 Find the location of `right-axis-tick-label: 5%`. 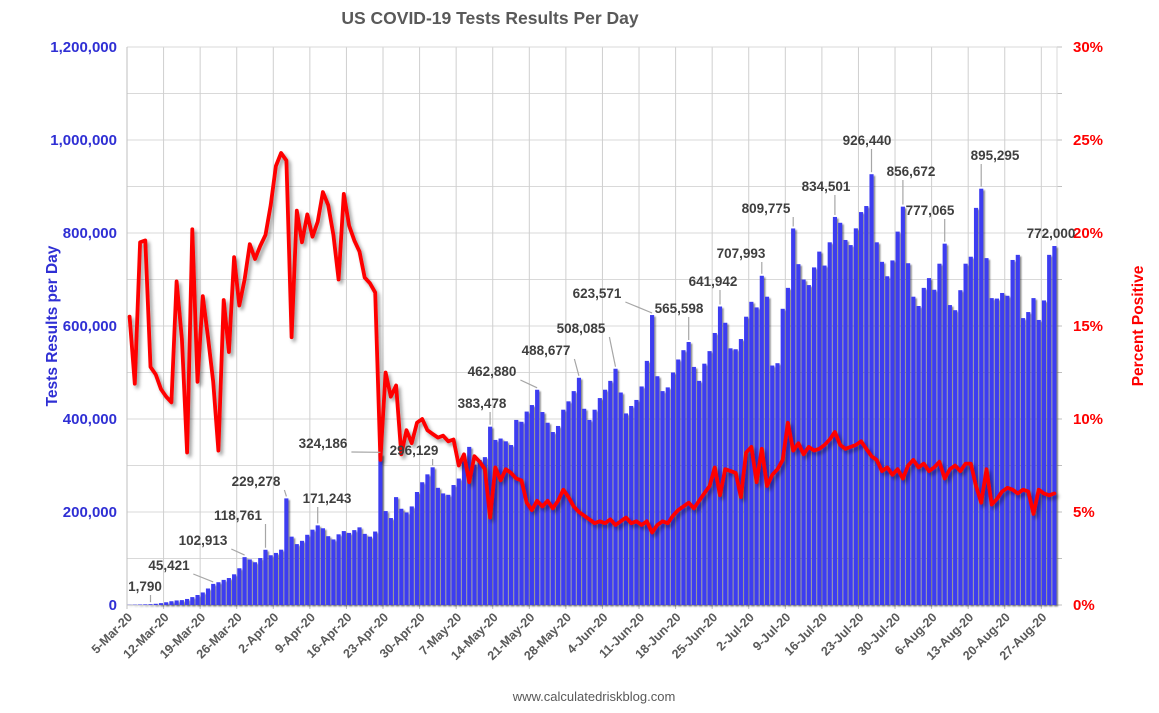

right-axis-tick-label: 5% is located at coordinates (1084, 512).